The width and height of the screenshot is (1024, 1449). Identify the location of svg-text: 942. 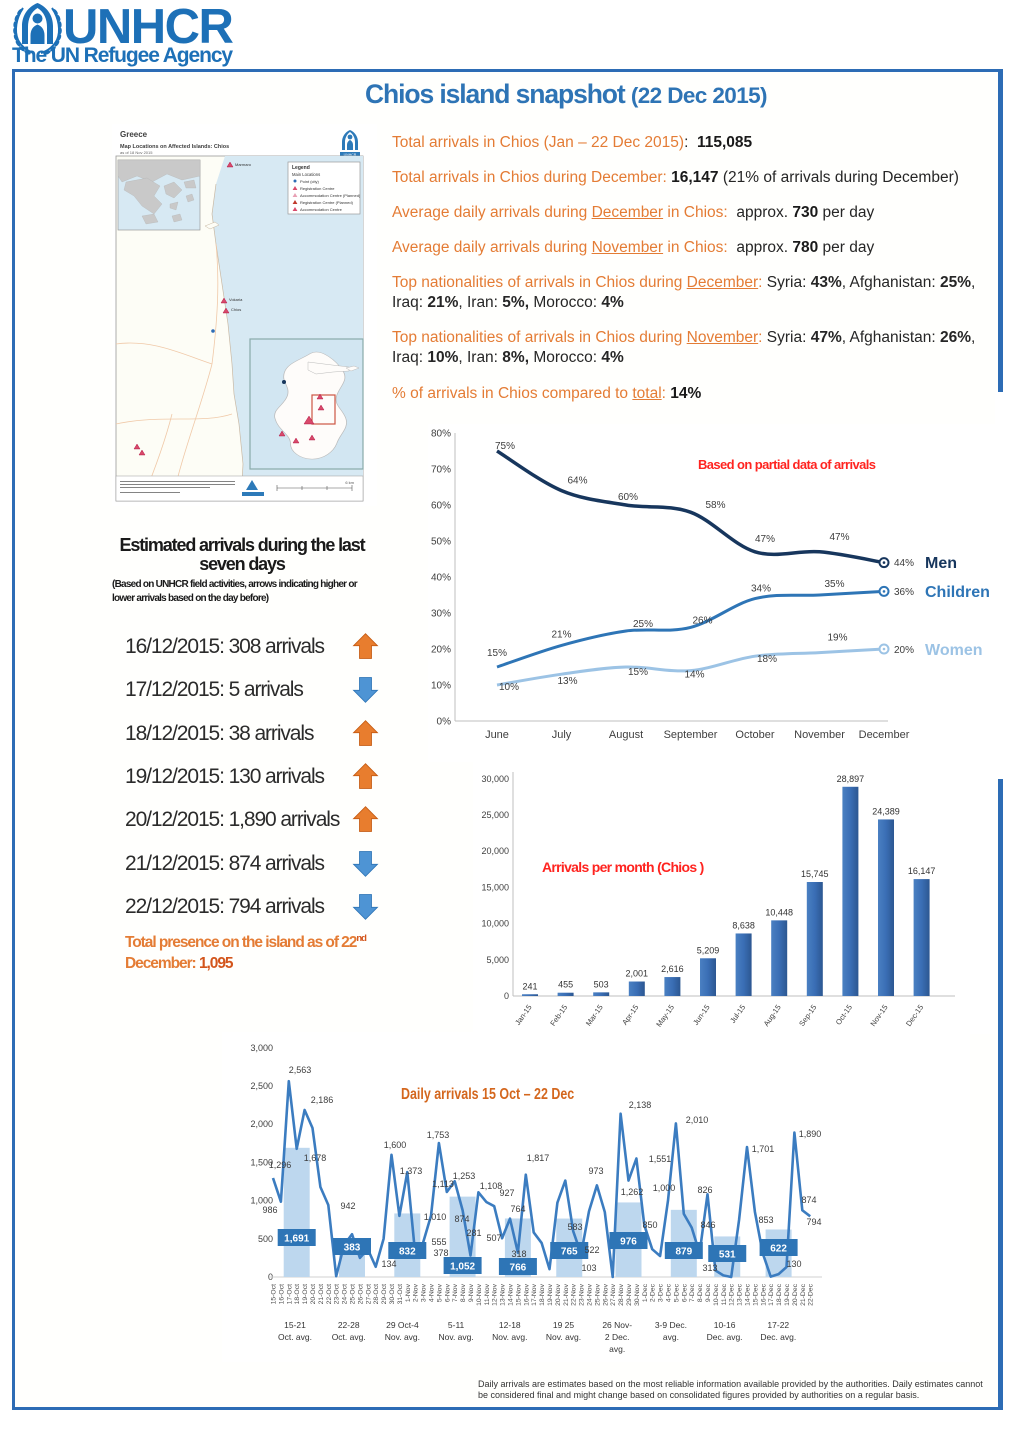
(347, 1206).